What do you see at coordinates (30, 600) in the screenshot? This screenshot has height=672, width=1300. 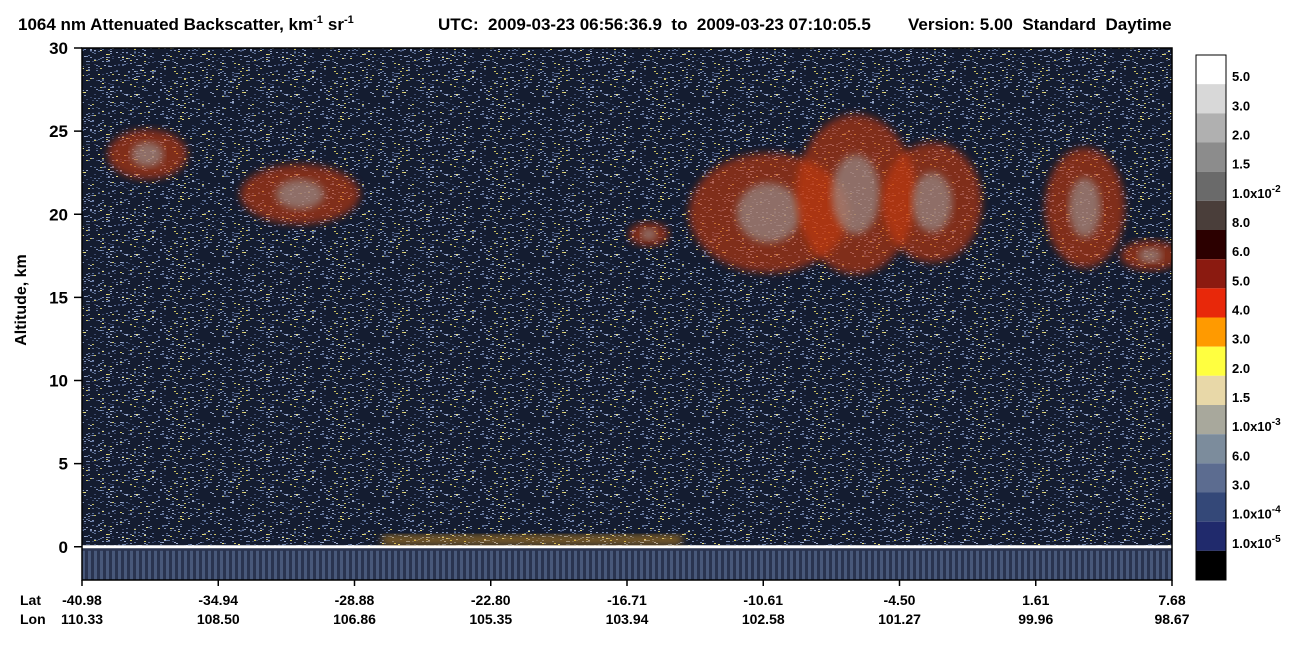 I see `x-row-name: Lat` at bounding box center [30, 600].